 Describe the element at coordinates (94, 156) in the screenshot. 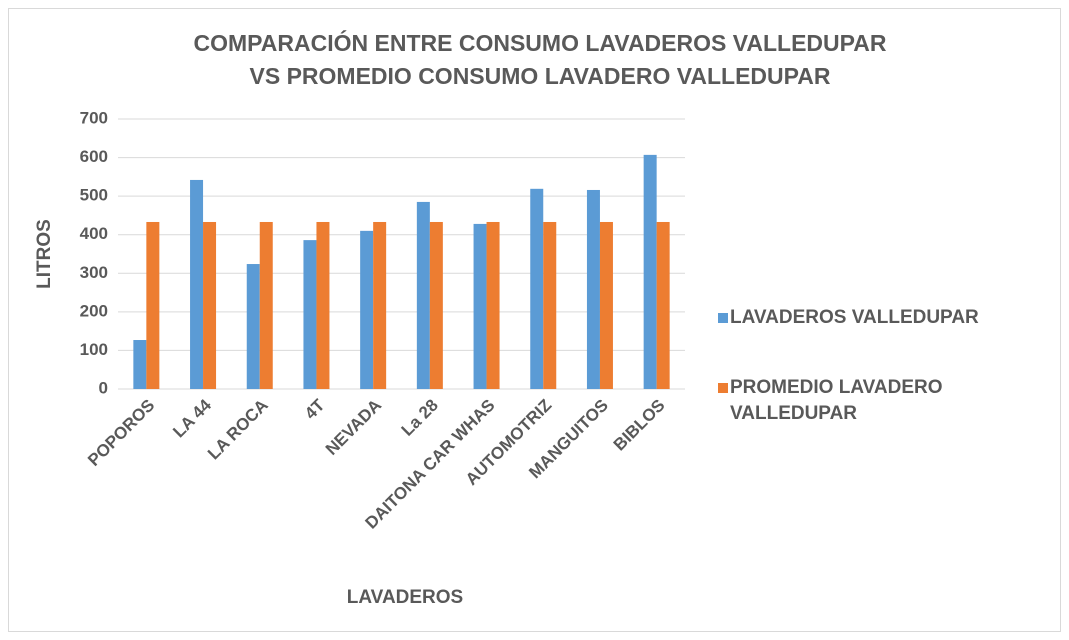

I see `y-tick-label: 600` at that location.